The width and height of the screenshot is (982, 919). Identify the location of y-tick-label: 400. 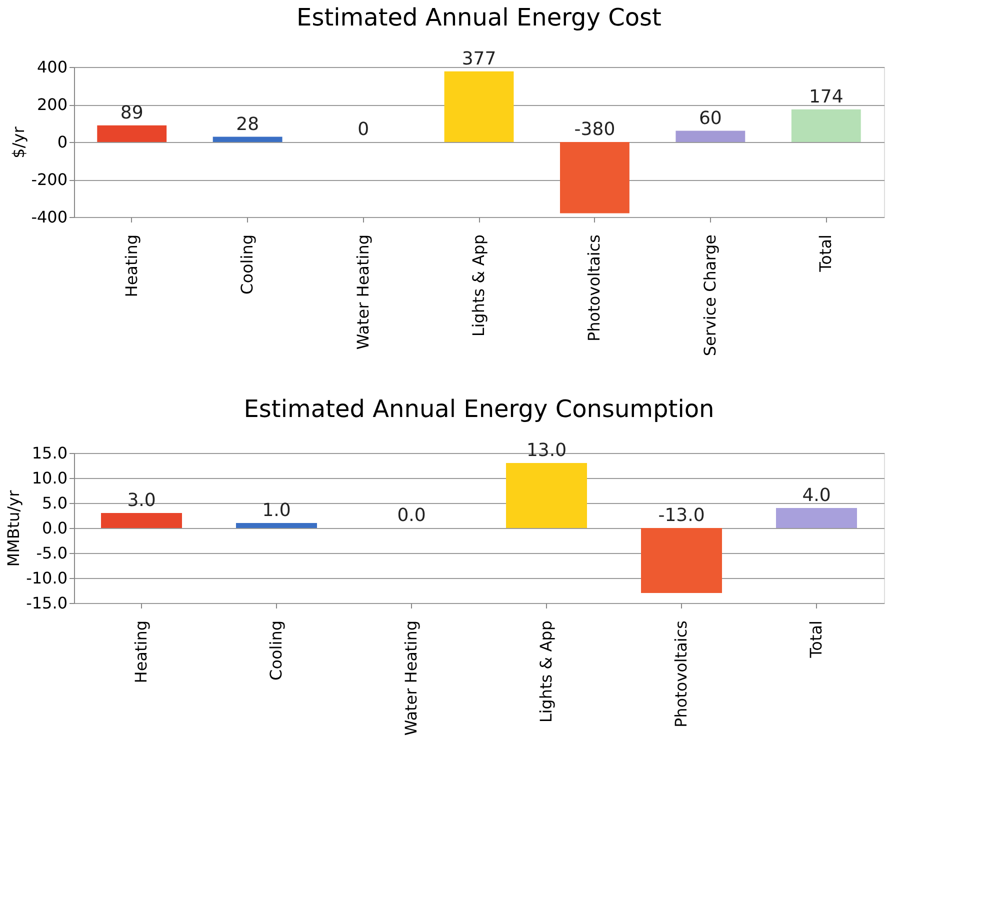
(52, 67).